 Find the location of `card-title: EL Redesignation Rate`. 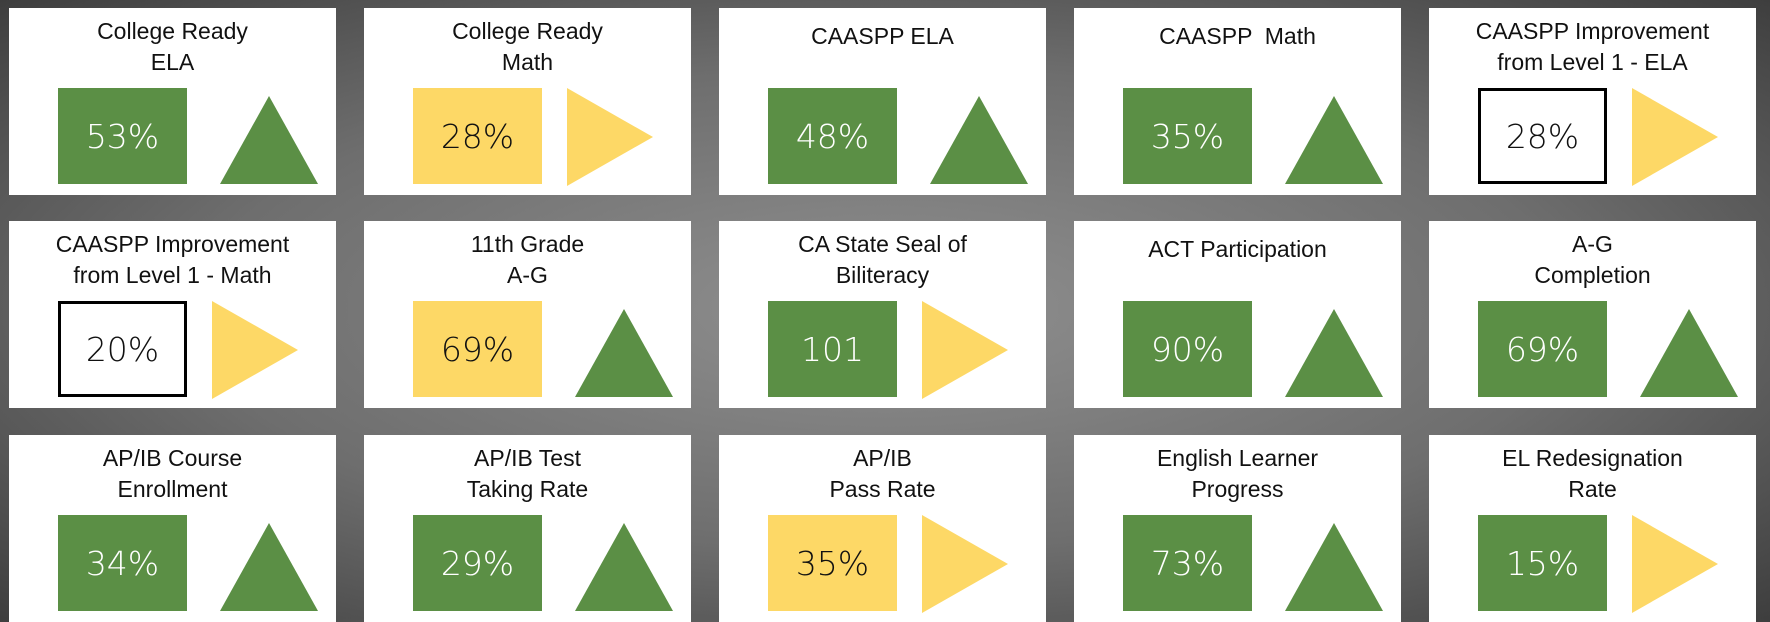

card-title: EL Redesignation Rate is located at coordinates (1592, 474).